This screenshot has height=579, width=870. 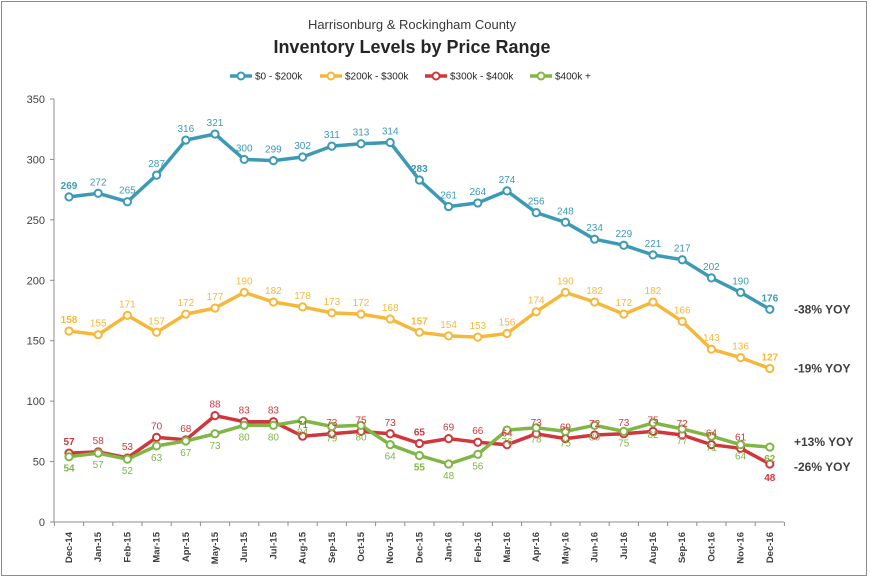 I want to click on data-label: 173, so click(x=331, y=302).